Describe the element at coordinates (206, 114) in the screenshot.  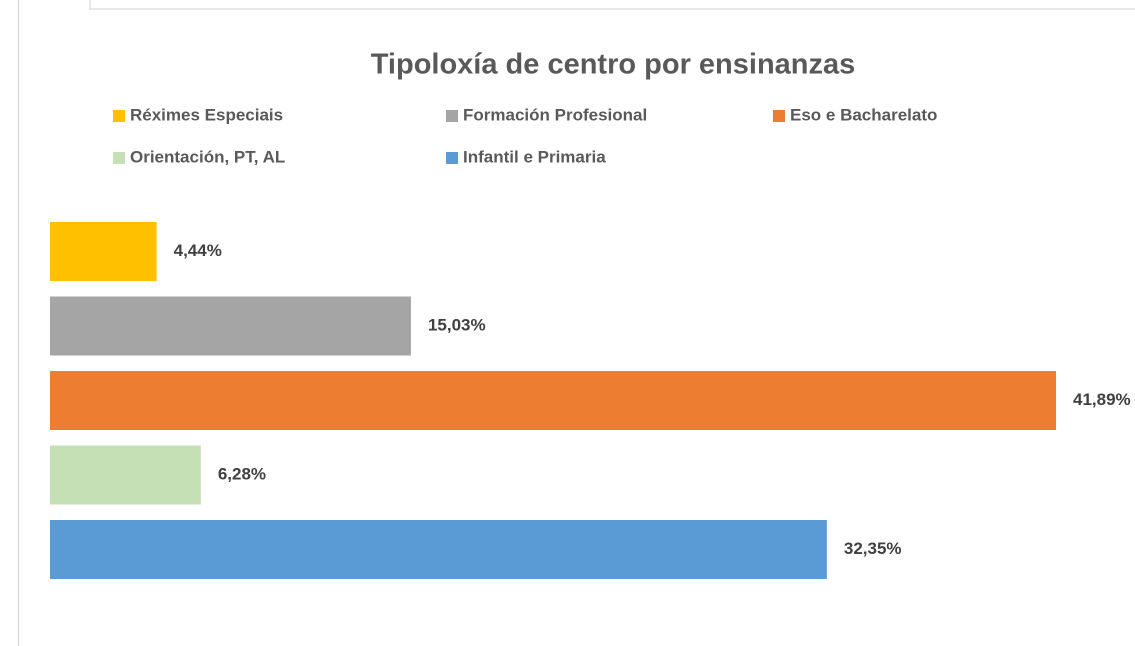
I see `legend-label: Réximes Especiais` at that location.